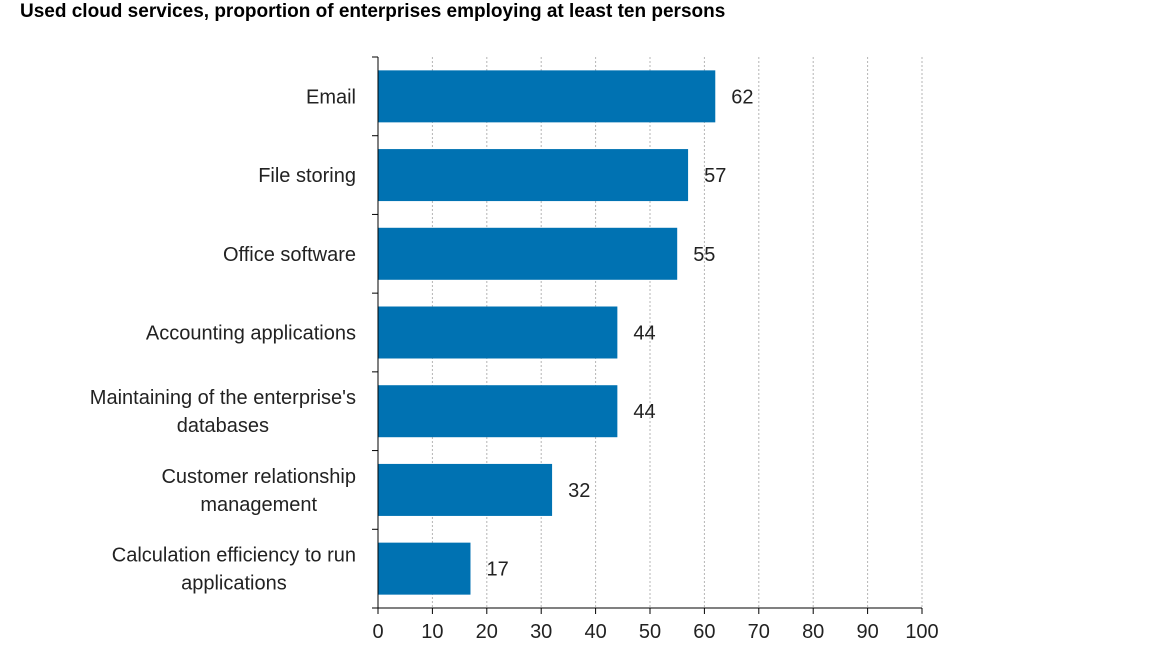  Describe the element at coordinates (742, 97) in the screenshot. I see `value-label-0: 62` at that location.